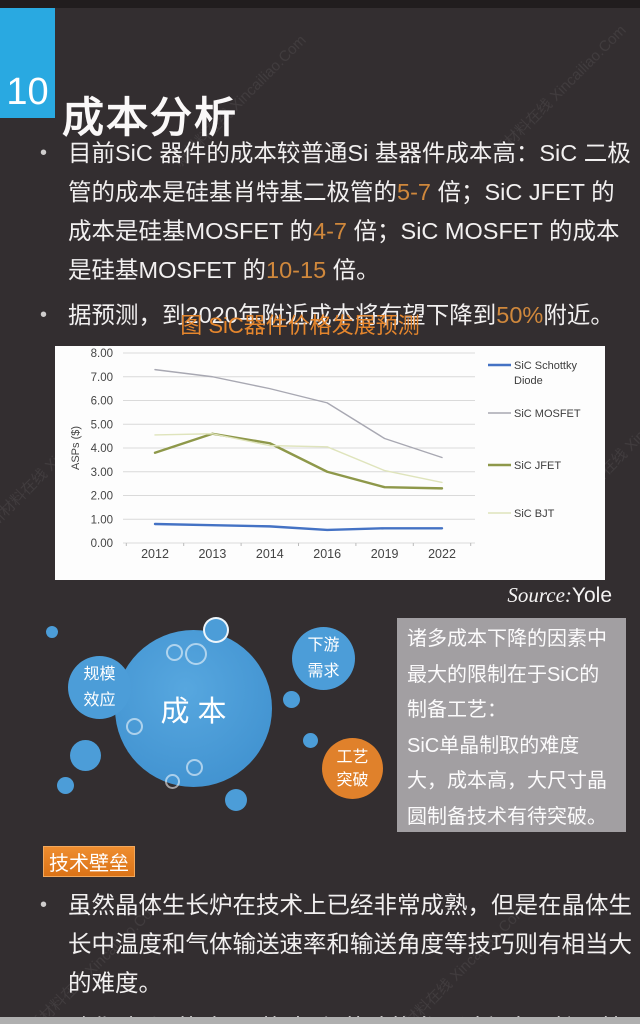 The height and width of the screenshot is (1024, 640). What do you see at coordinates (442, 554) in the screenshot?
I see `svg-text: 2022` at bounding box center [442, 554].